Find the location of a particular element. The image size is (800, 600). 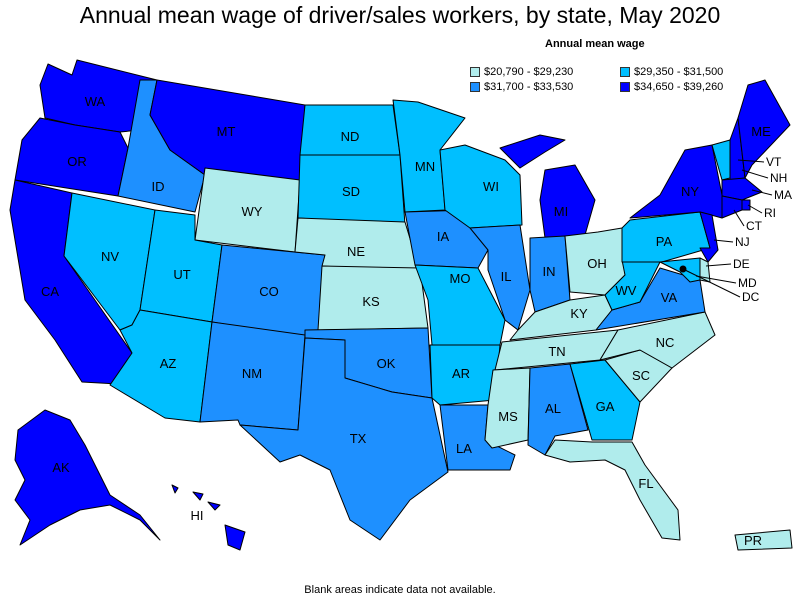

label-nj: NJ is located at coordinates (742, 242).